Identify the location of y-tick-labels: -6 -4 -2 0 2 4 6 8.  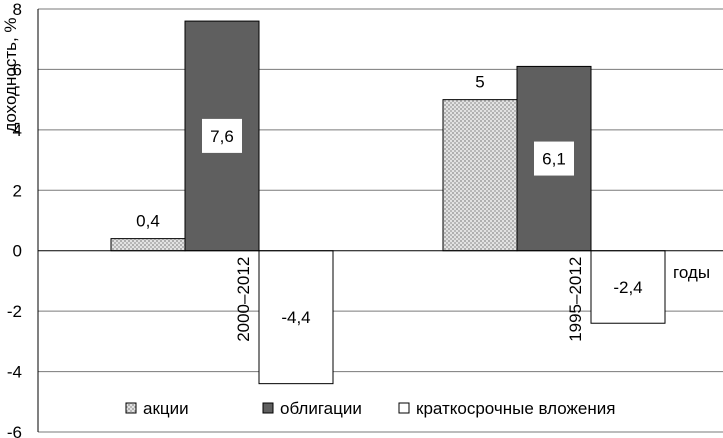
(14, 219).